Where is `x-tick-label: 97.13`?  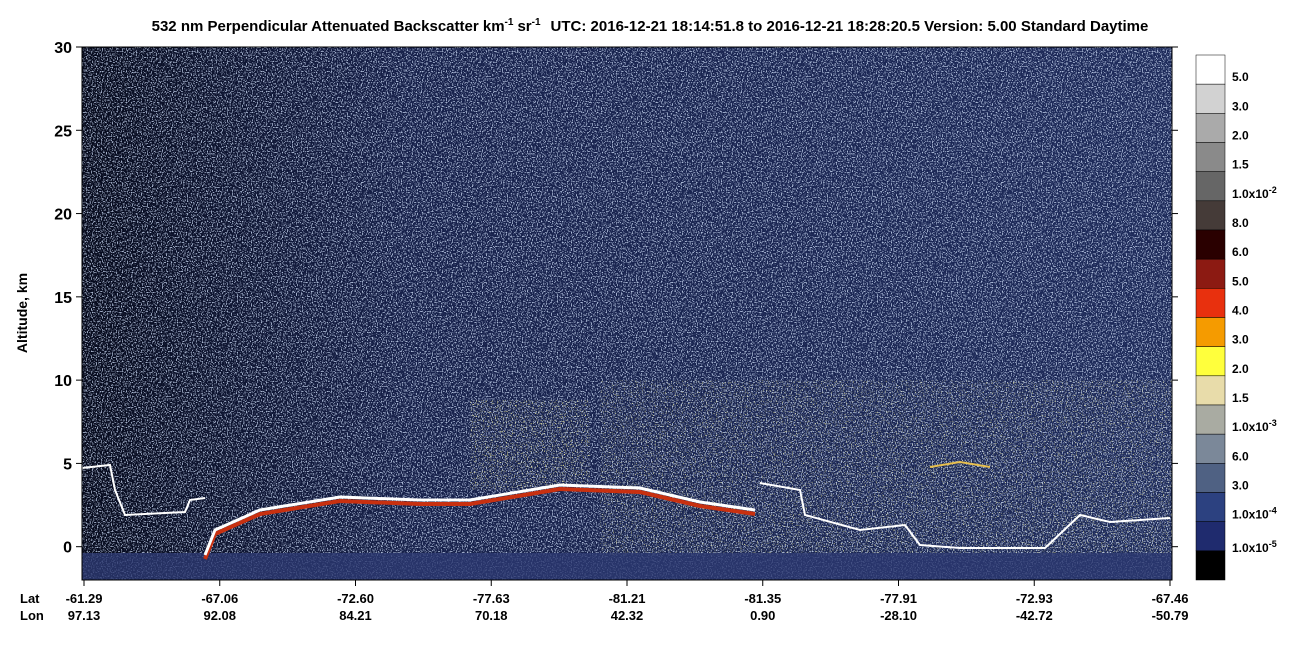
x-tick-label: 97.13 is located at coordinates (84, 615).